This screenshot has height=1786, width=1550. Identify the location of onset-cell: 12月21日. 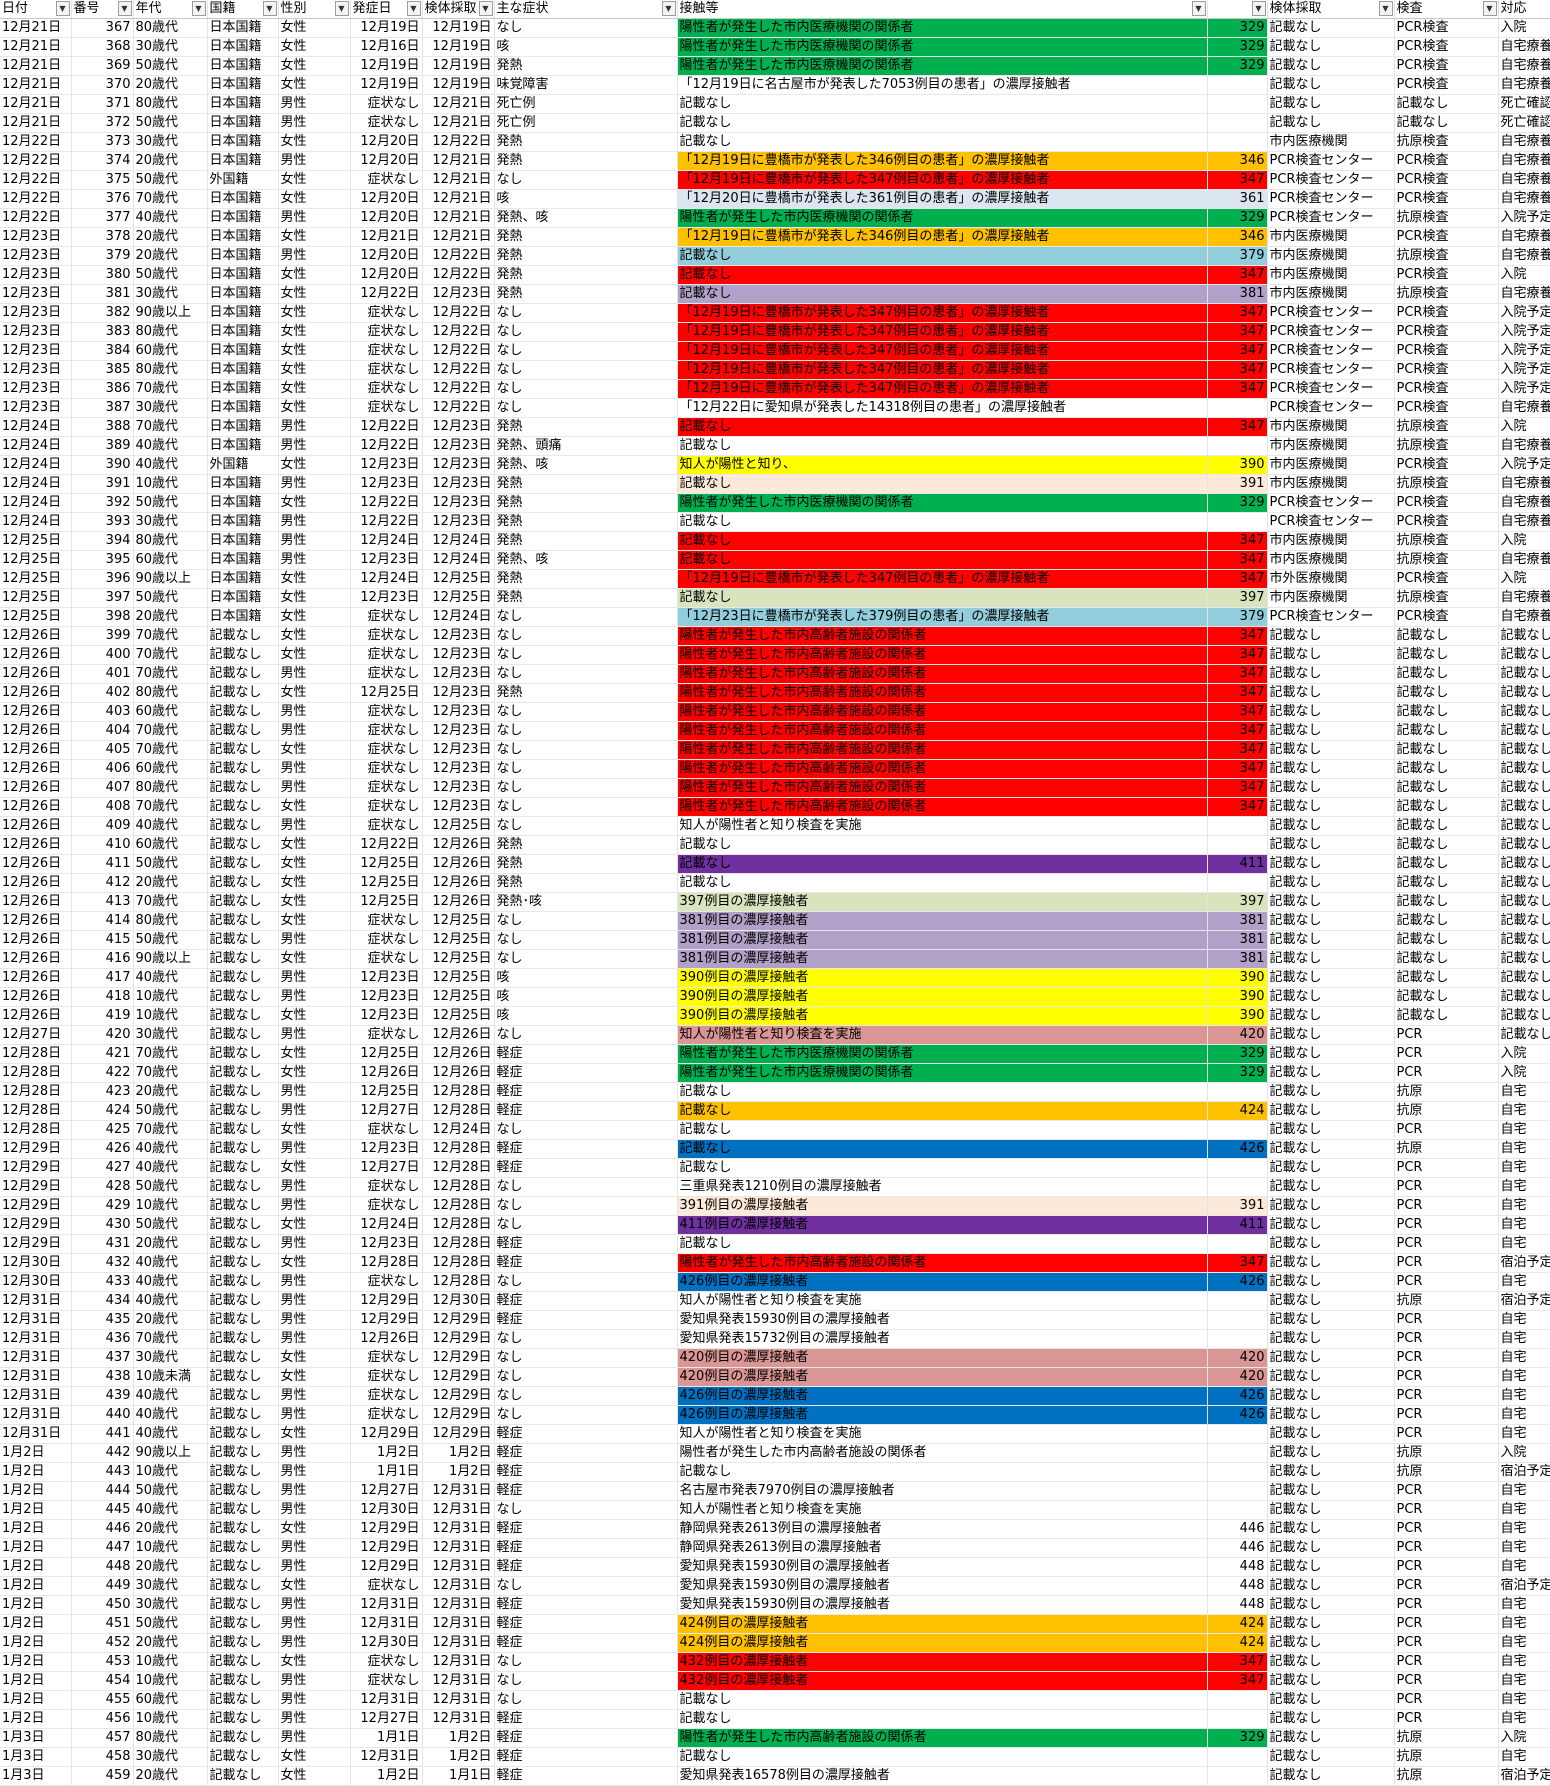
(386, 237).